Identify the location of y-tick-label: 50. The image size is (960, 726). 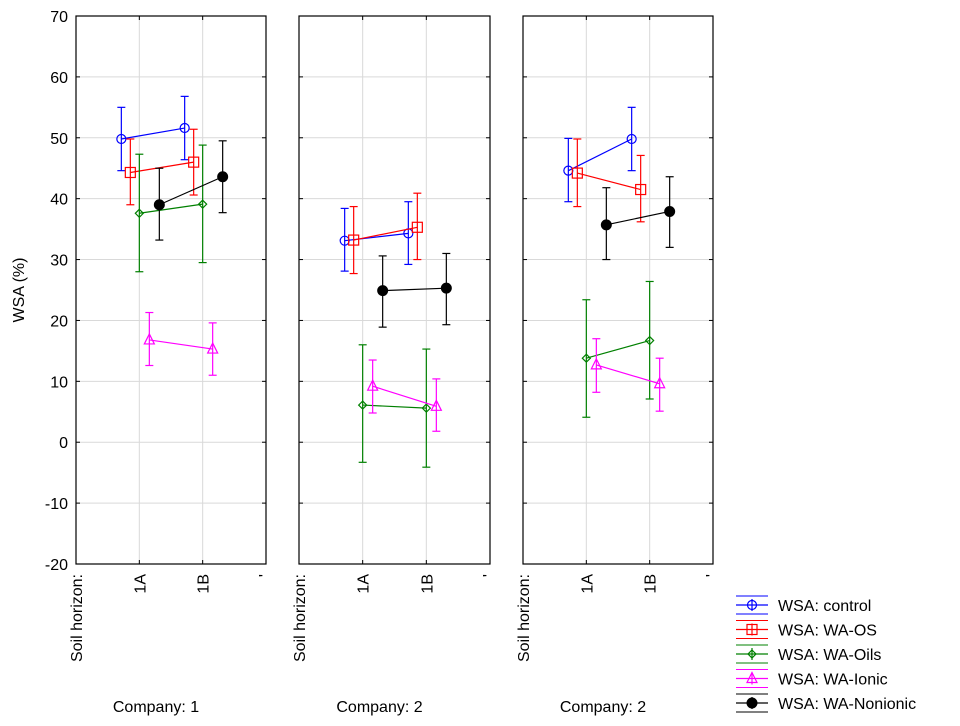
(59, 139).